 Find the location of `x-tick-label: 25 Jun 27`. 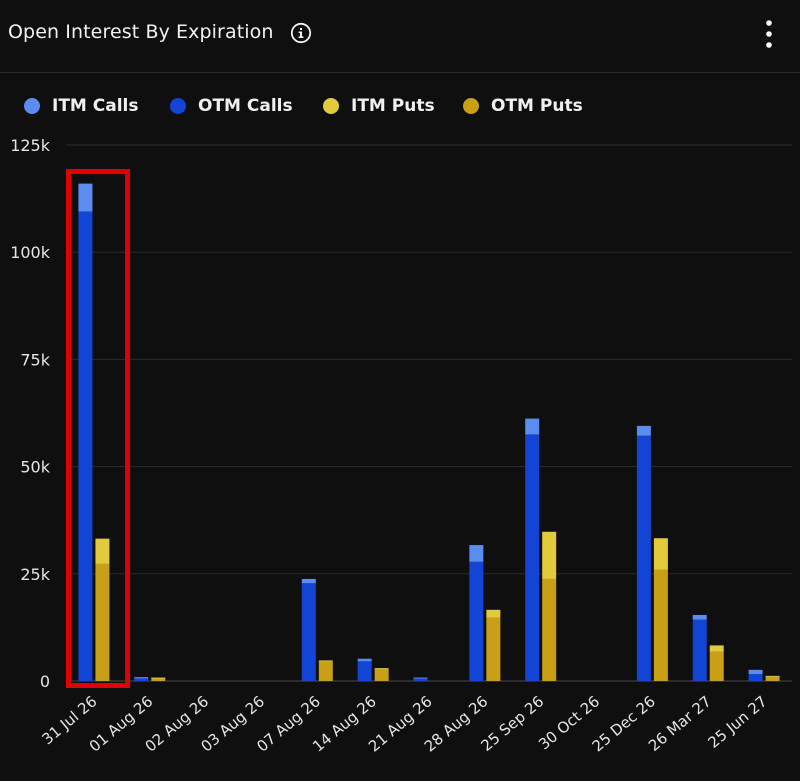

x-tick-label: 25 Jun 27 is located at coordinates (738, 722).